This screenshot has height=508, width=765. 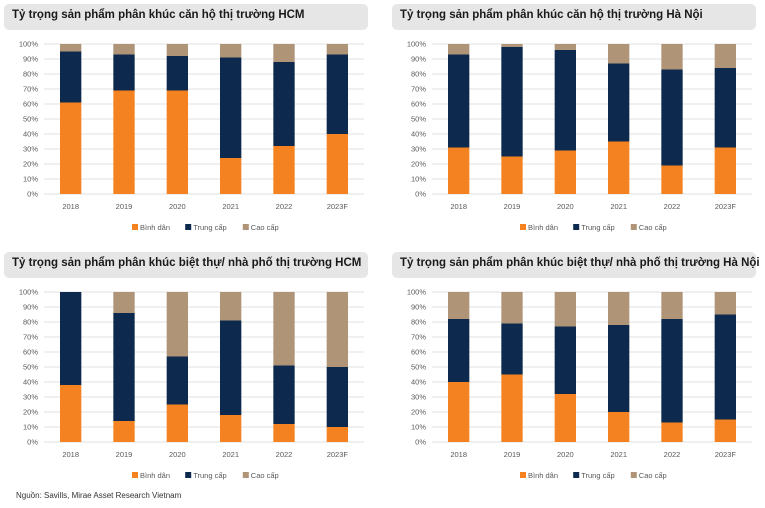 I want to click on legend-label: Trung cấp, so click(x=598, y=475).